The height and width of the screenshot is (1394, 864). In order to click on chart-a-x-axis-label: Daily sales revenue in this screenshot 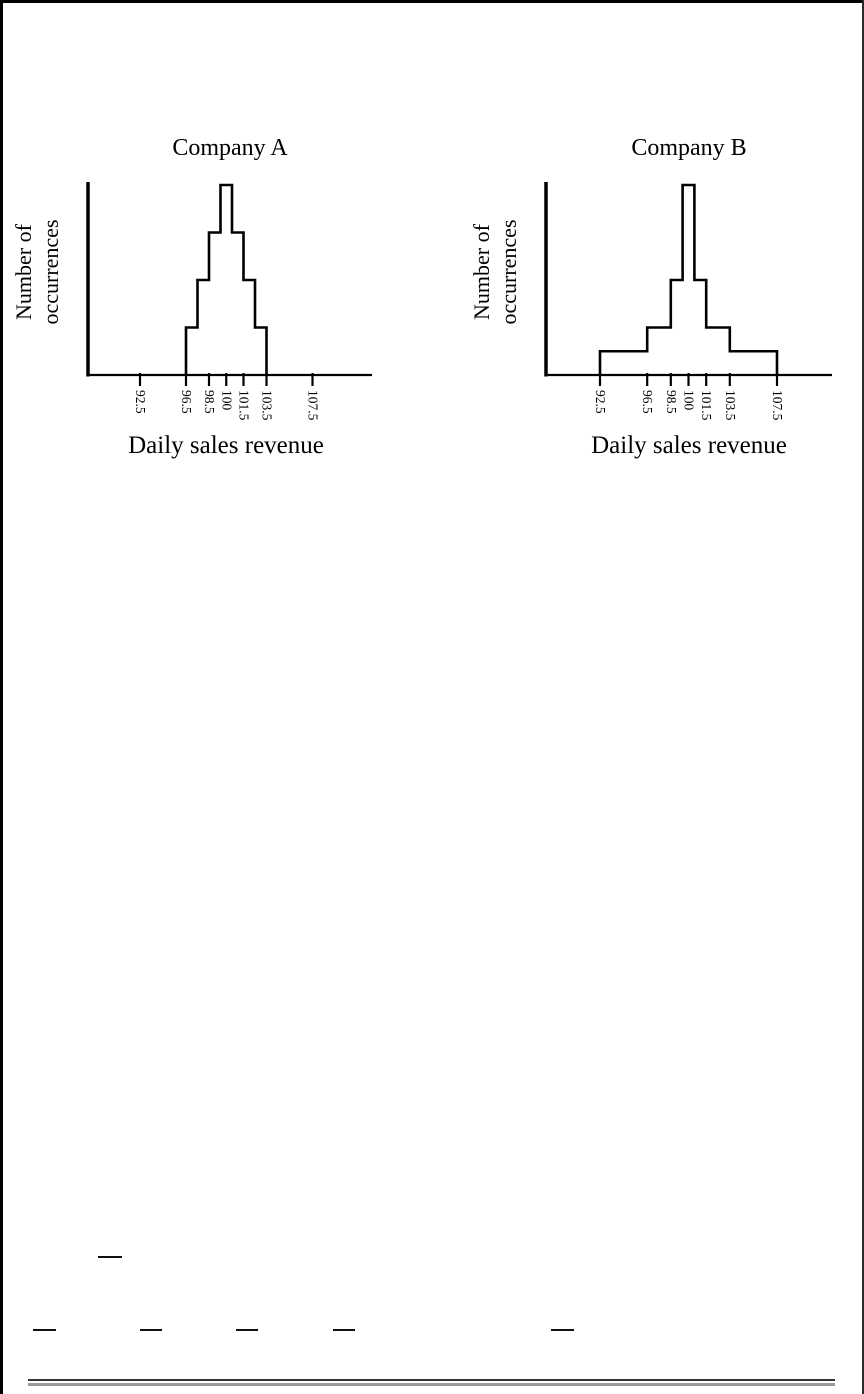, I will do `click(226, 445)`.